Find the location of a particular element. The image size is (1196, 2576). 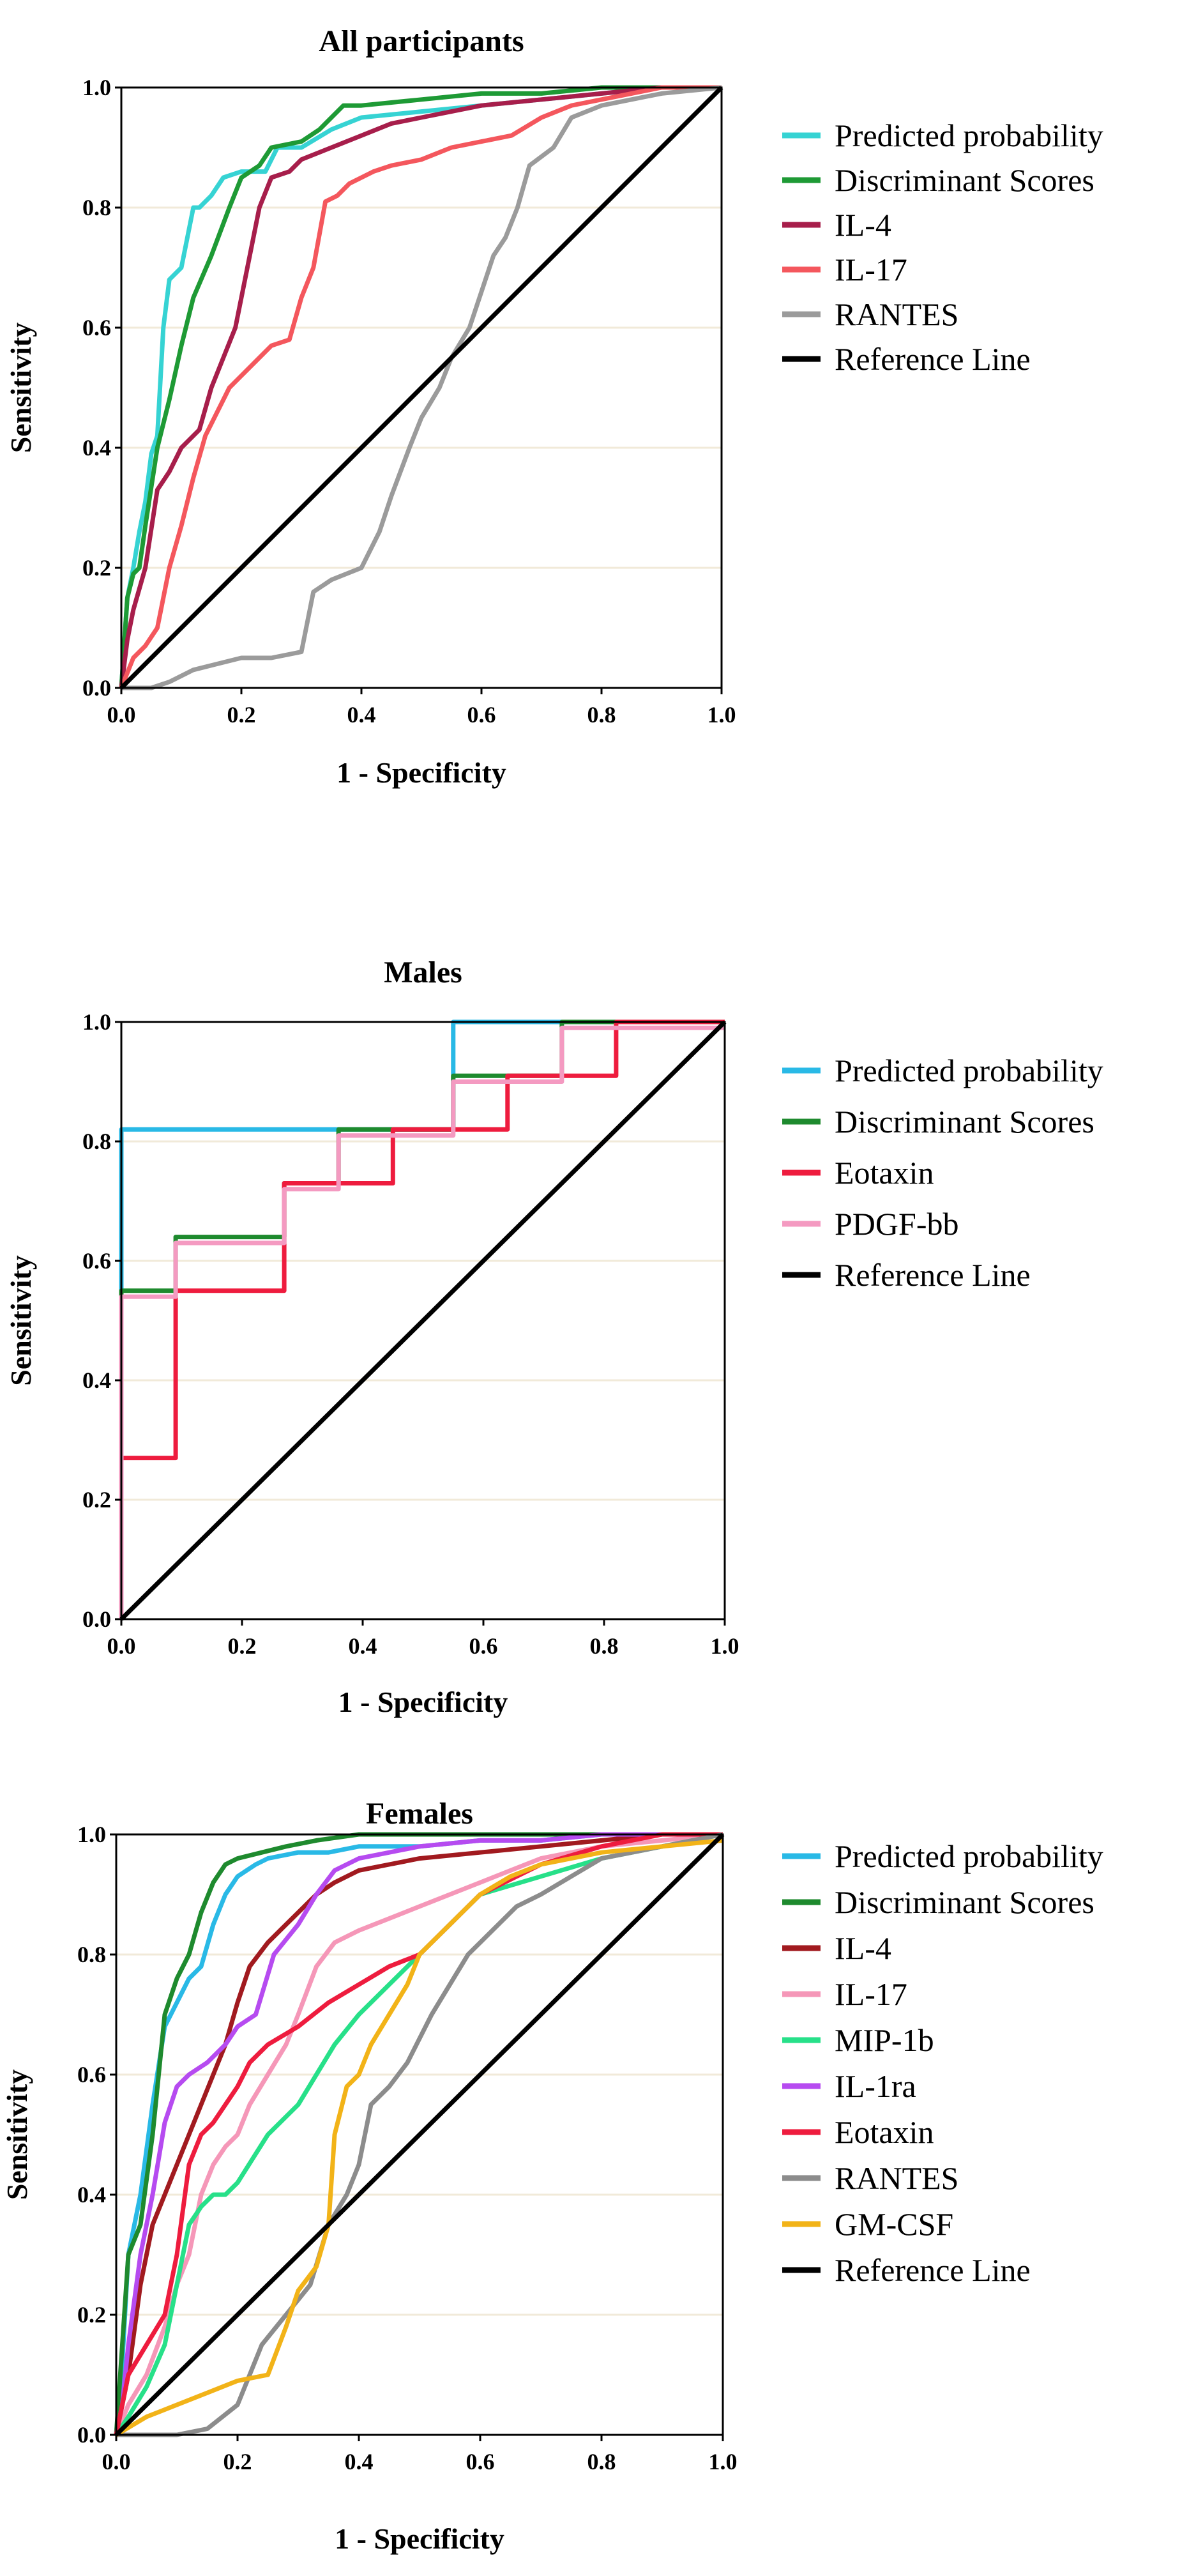

series-line-il-1ra is located at coordinates (418, 2133).